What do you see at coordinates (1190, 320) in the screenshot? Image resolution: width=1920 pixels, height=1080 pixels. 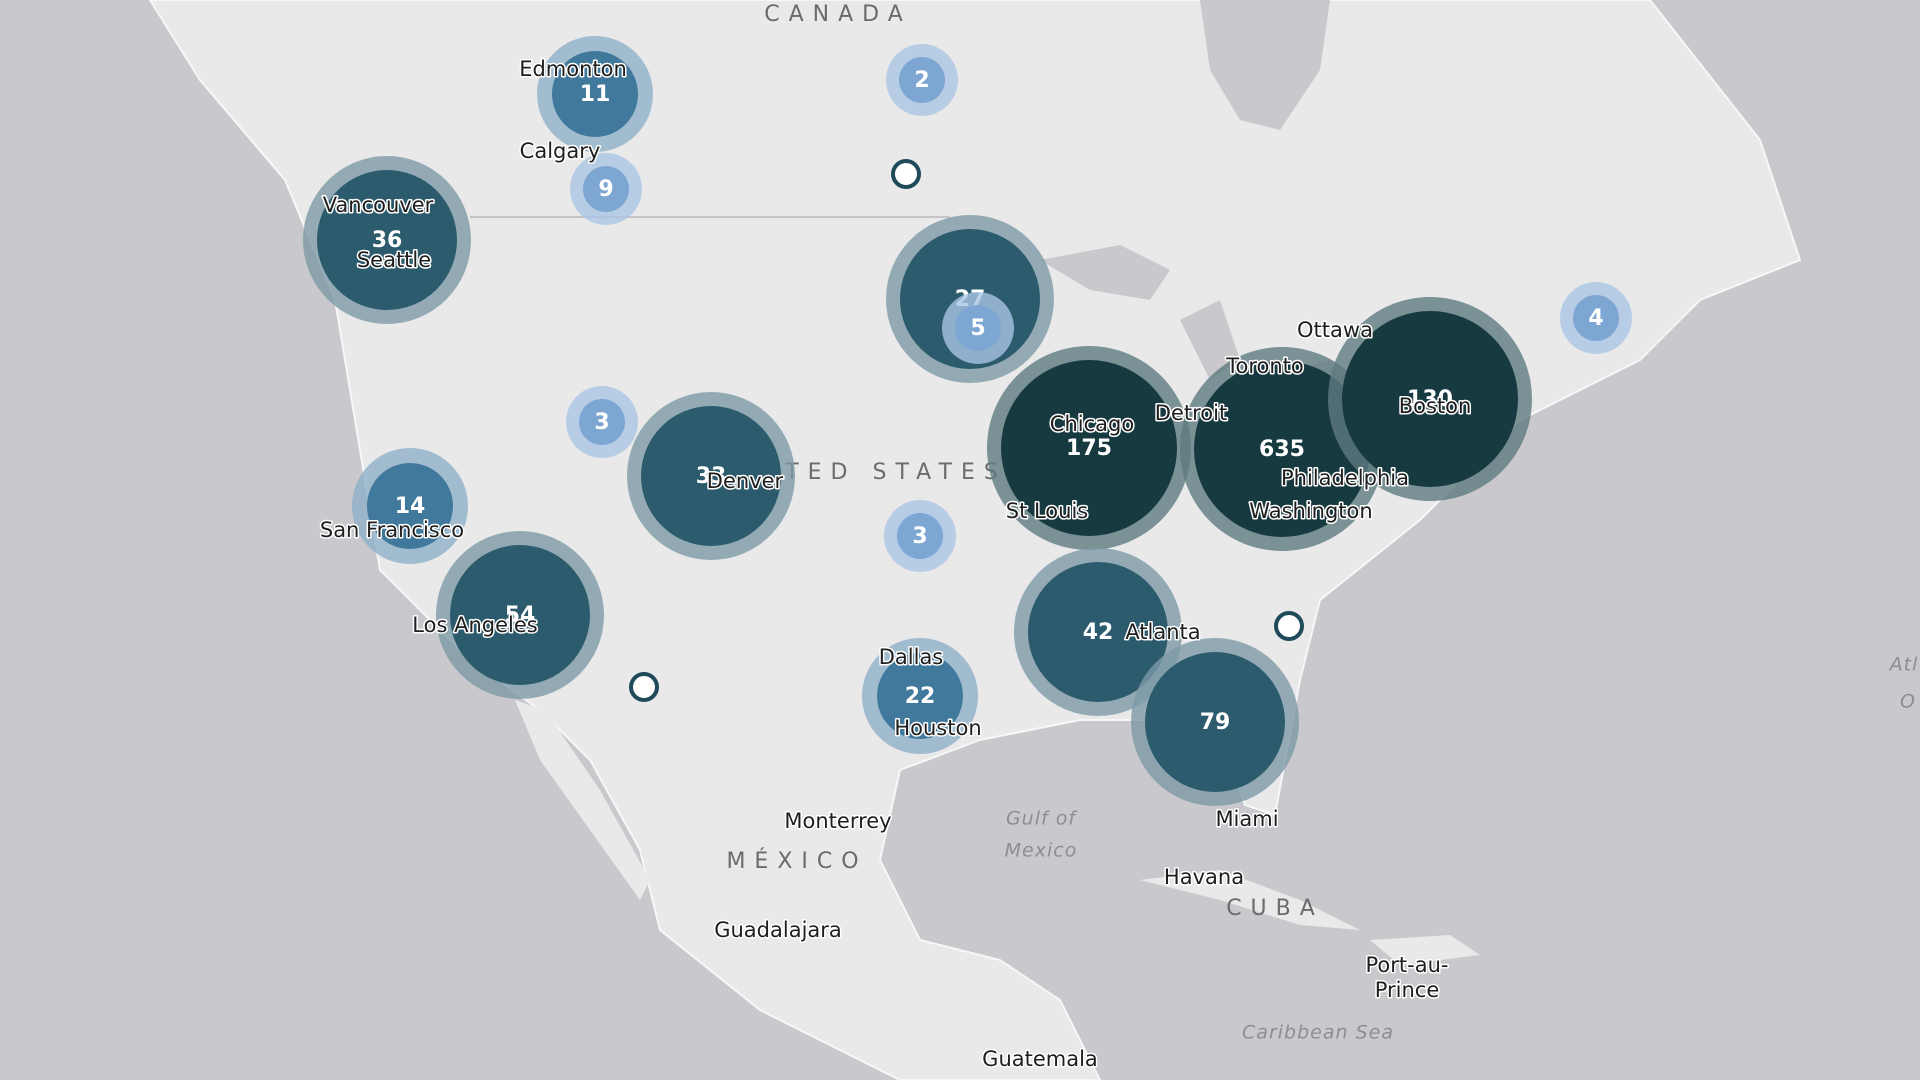 I see `great-lakes` at bounding box center [1190, 320].